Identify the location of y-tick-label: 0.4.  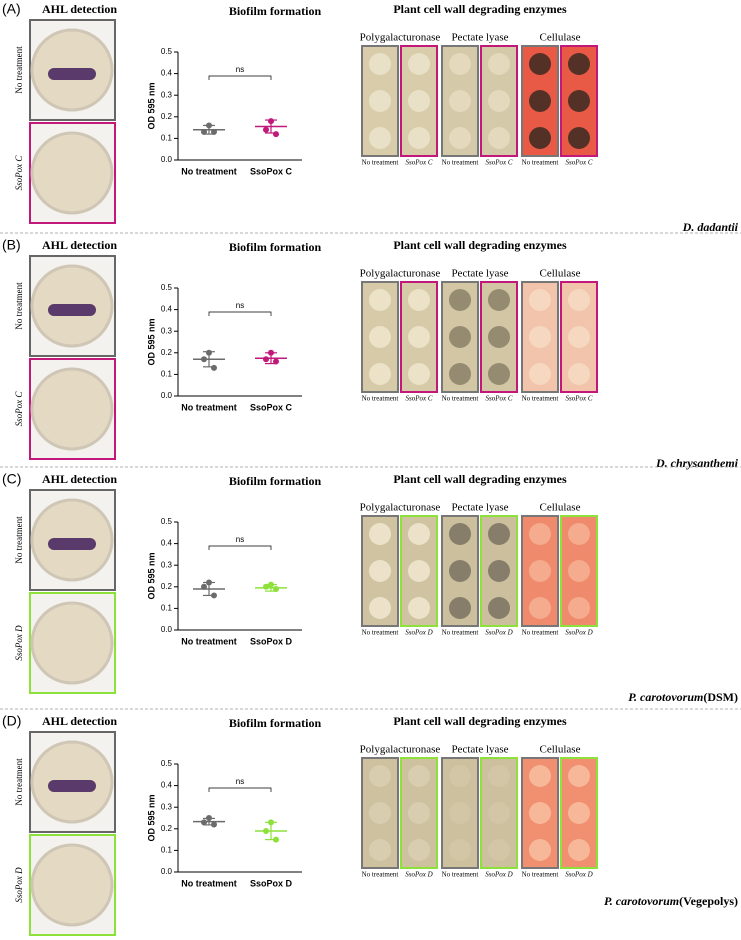
(167, 785).